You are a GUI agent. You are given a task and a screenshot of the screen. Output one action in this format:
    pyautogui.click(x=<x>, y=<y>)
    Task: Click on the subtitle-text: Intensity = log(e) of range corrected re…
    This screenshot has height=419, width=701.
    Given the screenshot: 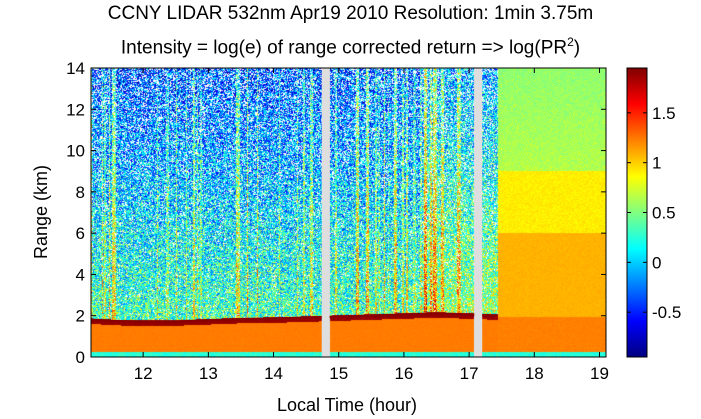 What is the action you would take?
    pyautogui.click(x=344, y=48)
    